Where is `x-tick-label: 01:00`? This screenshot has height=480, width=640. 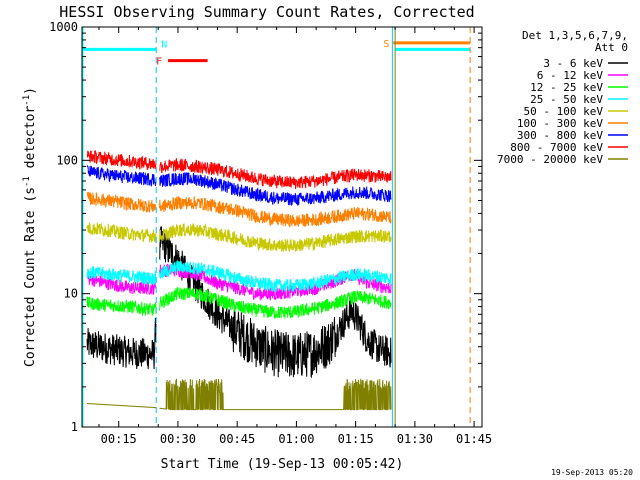
x-tick-label: 01:00 is located at coordinates (296, 439).